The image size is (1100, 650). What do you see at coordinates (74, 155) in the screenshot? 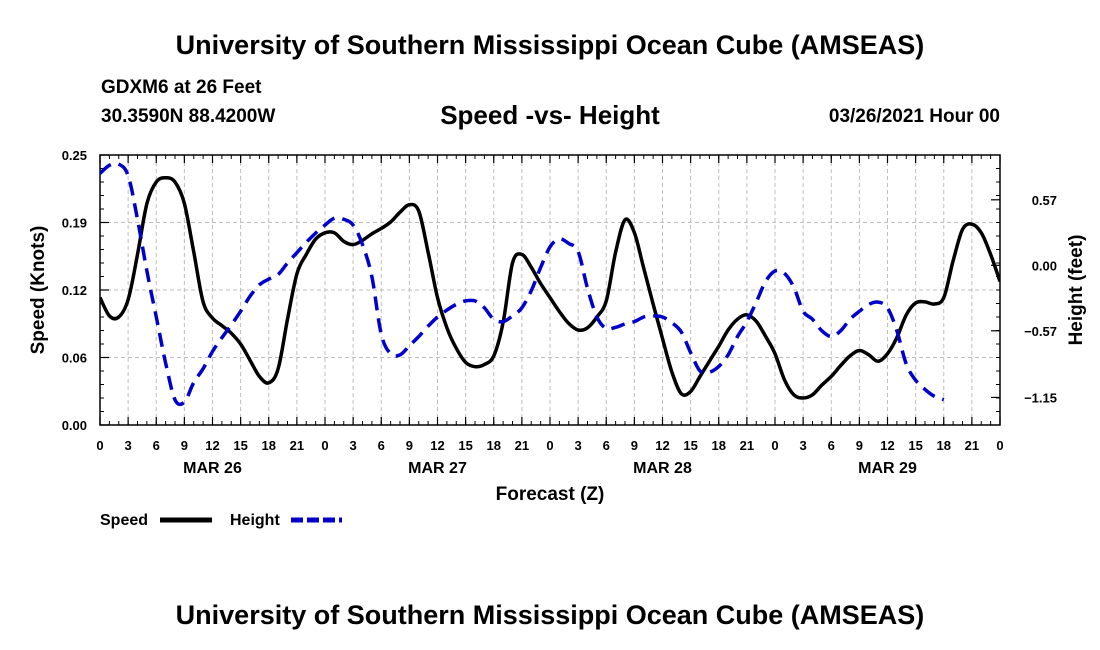
I see `y-tick-label: 0.25` at bounding box center [74, 155].